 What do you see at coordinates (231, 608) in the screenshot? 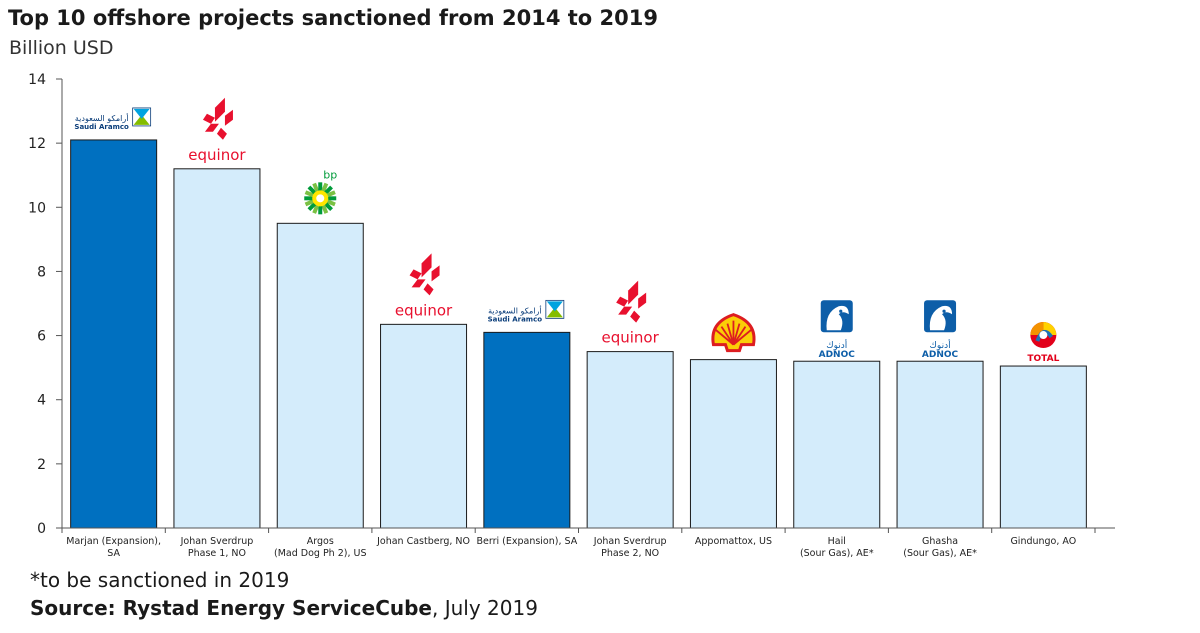
I see `source-name: Source: Rystad Energy ServiceCube` at bounding box center [231, 608].